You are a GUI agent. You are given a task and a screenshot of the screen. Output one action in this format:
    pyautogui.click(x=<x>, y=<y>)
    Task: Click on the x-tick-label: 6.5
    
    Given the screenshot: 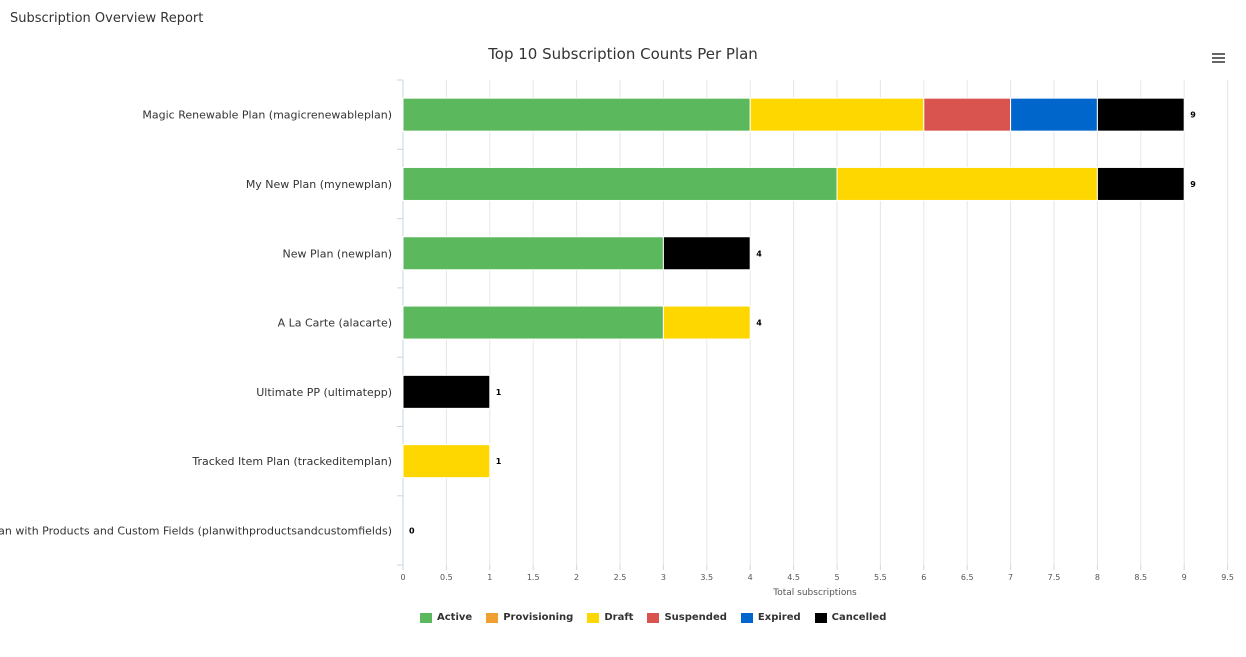 What is the action you would take?
    pyautogui.click(x=967, y=577)
    